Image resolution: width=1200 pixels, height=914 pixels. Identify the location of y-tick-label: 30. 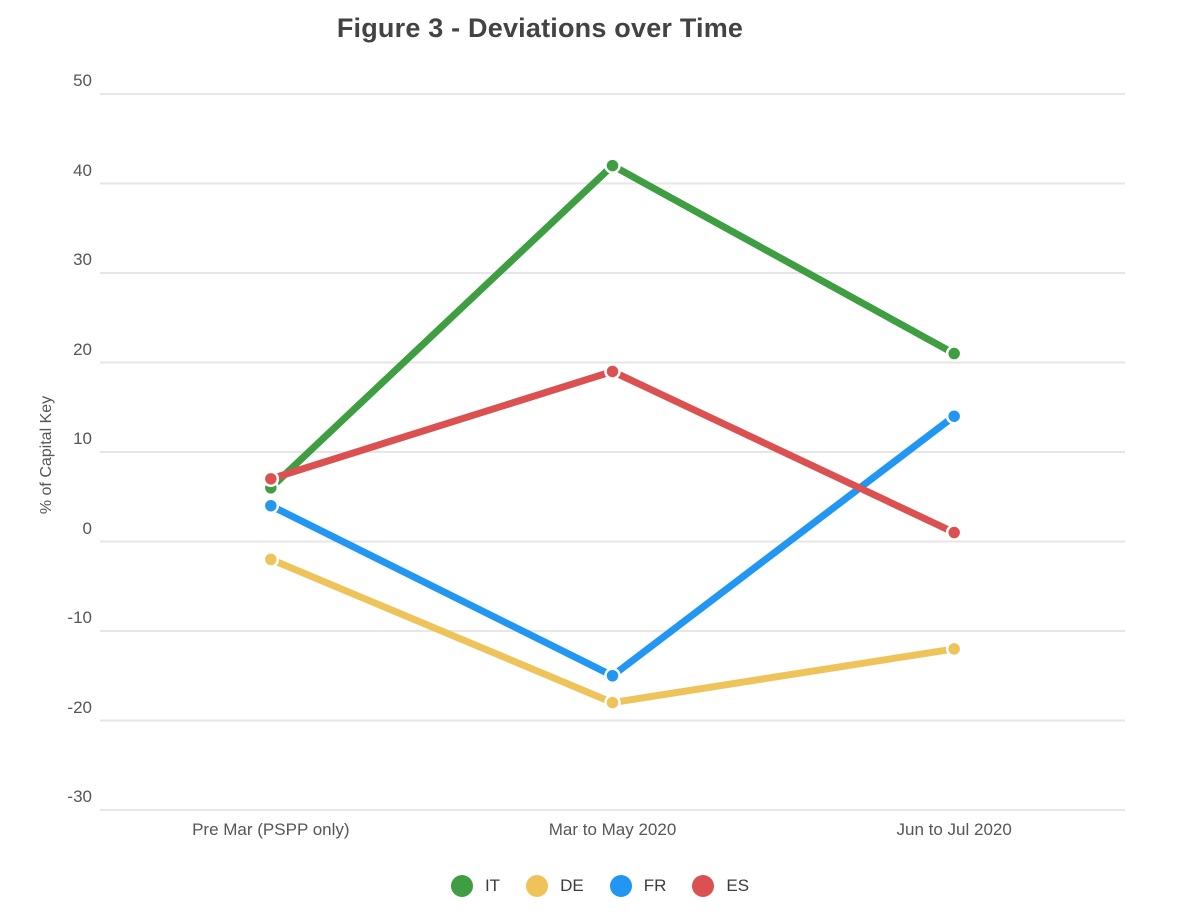
(82, 259).